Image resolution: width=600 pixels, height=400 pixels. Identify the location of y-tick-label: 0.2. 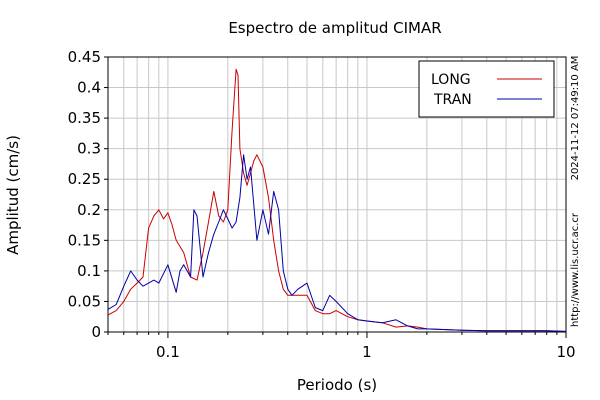
(89, 210).